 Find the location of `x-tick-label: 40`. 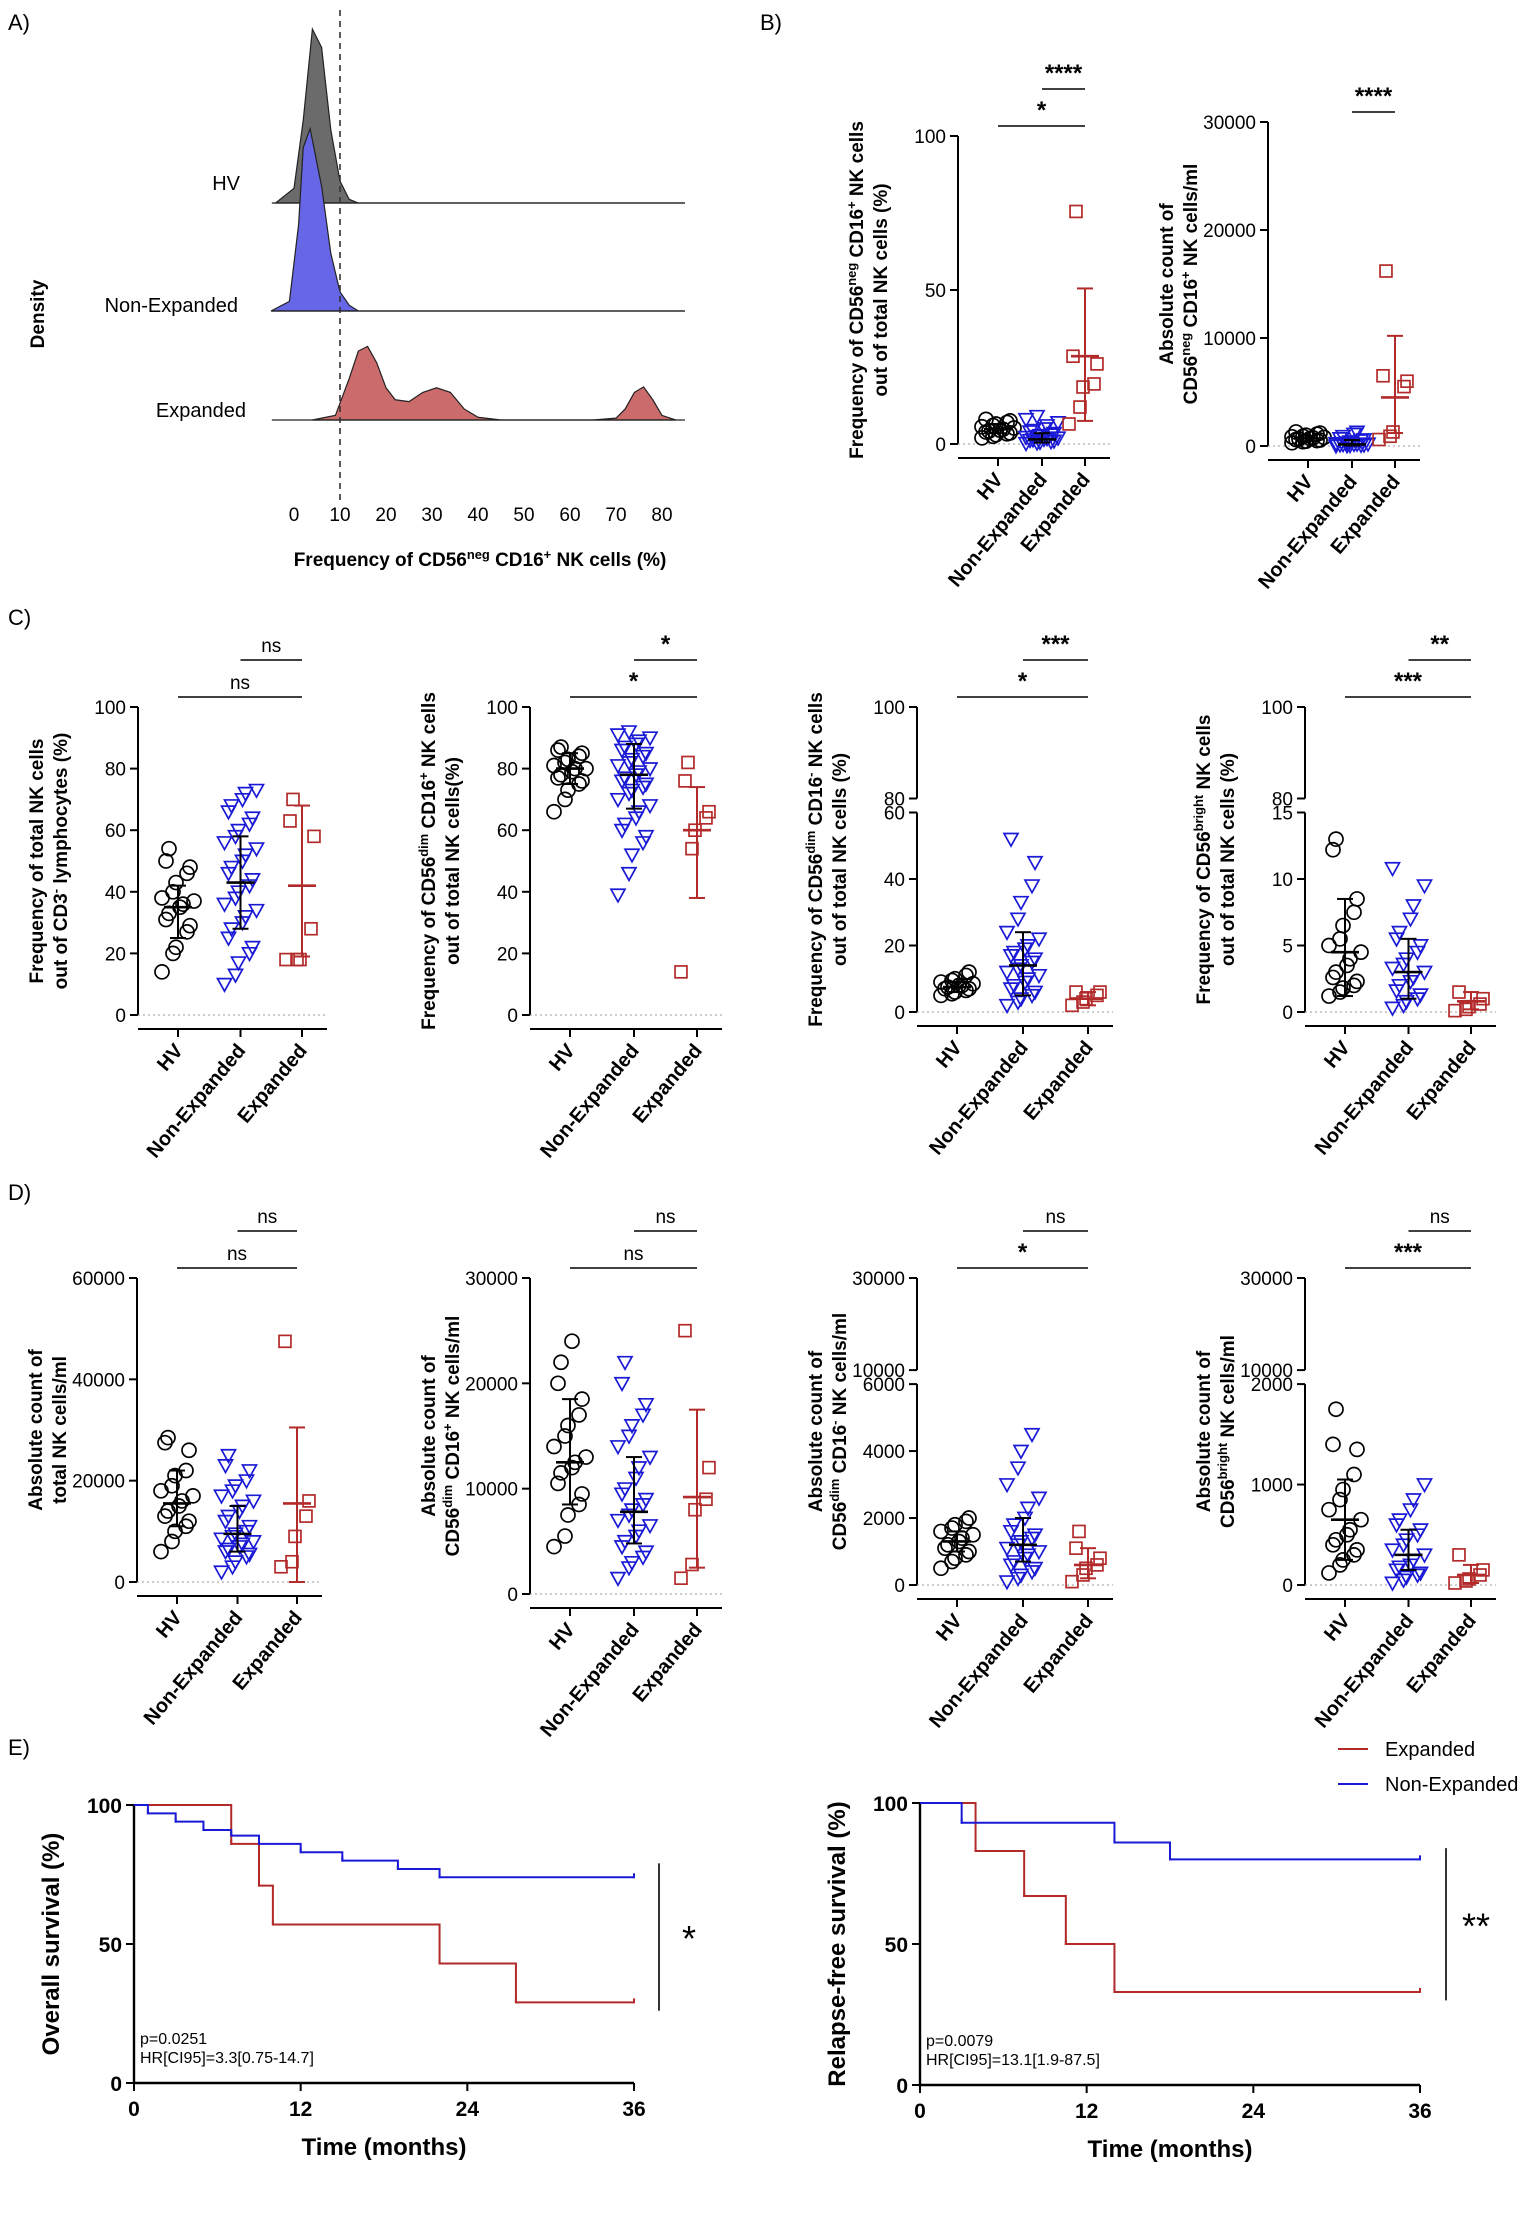

x-tick-label: 40 is located at coordinates (477, 515).